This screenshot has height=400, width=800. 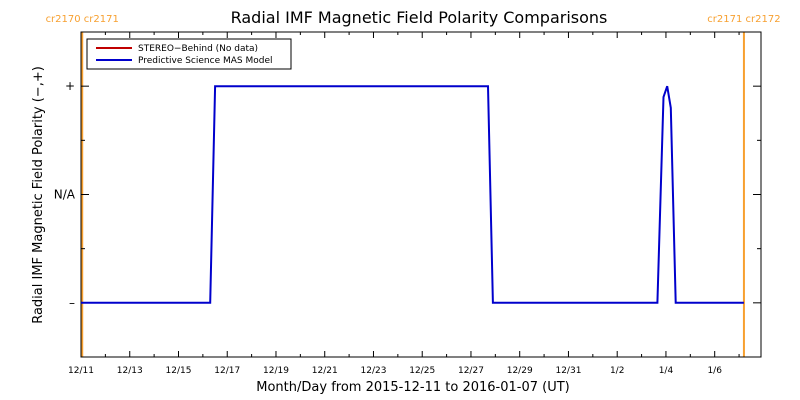 What do you see at coordinates (70, 86) in the screenshot?
I see `y-tick-label: +` at bounding box center [70, 86].